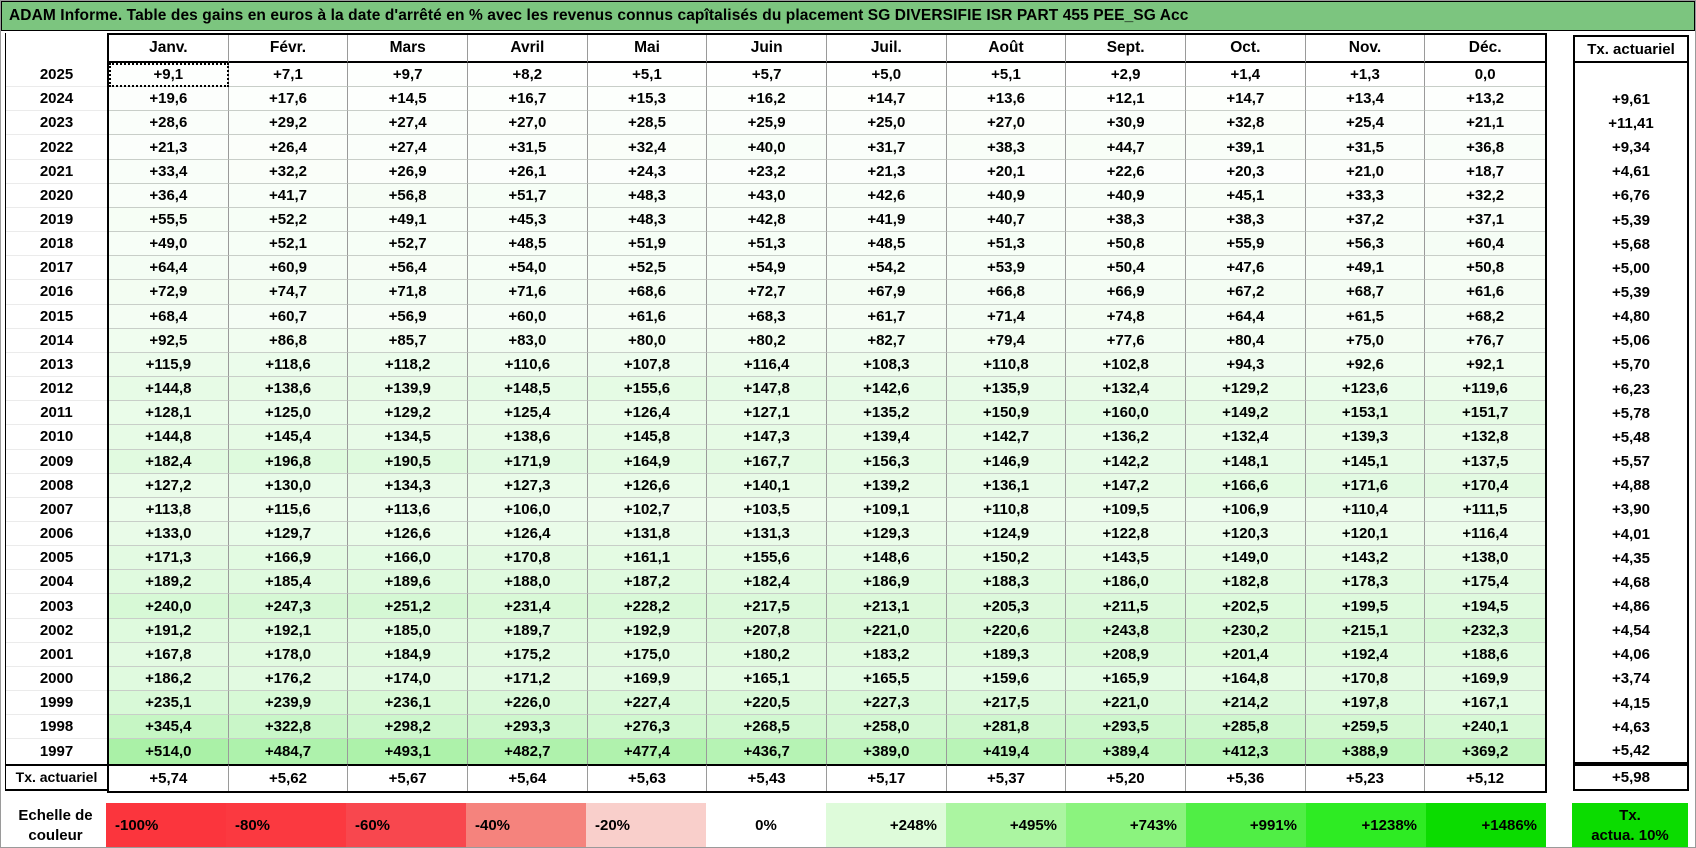 The image size is (1696, 848). I want to click on gain-cell-2024-11: +13,4, so click(1365, 99).